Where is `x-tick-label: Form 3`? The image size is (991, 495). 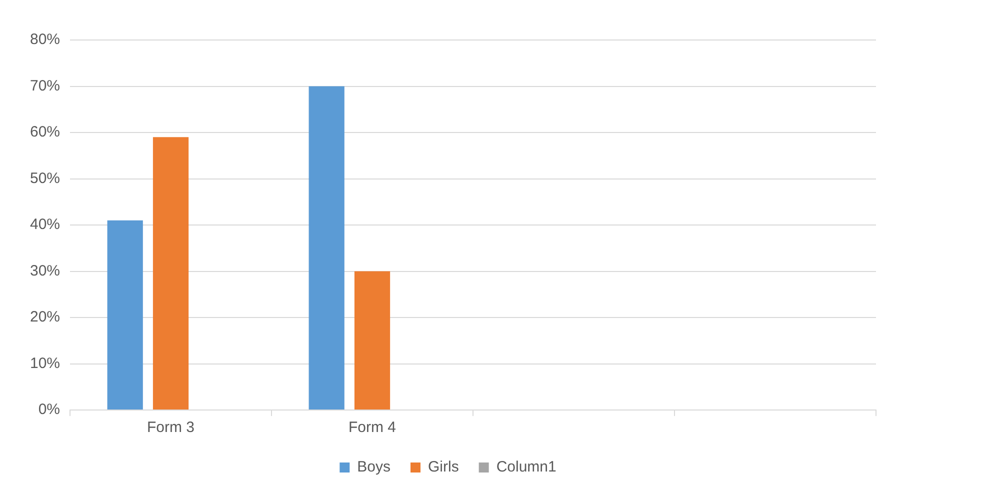
x-tick-label: Form 3 is located at coordinates (171, 427).